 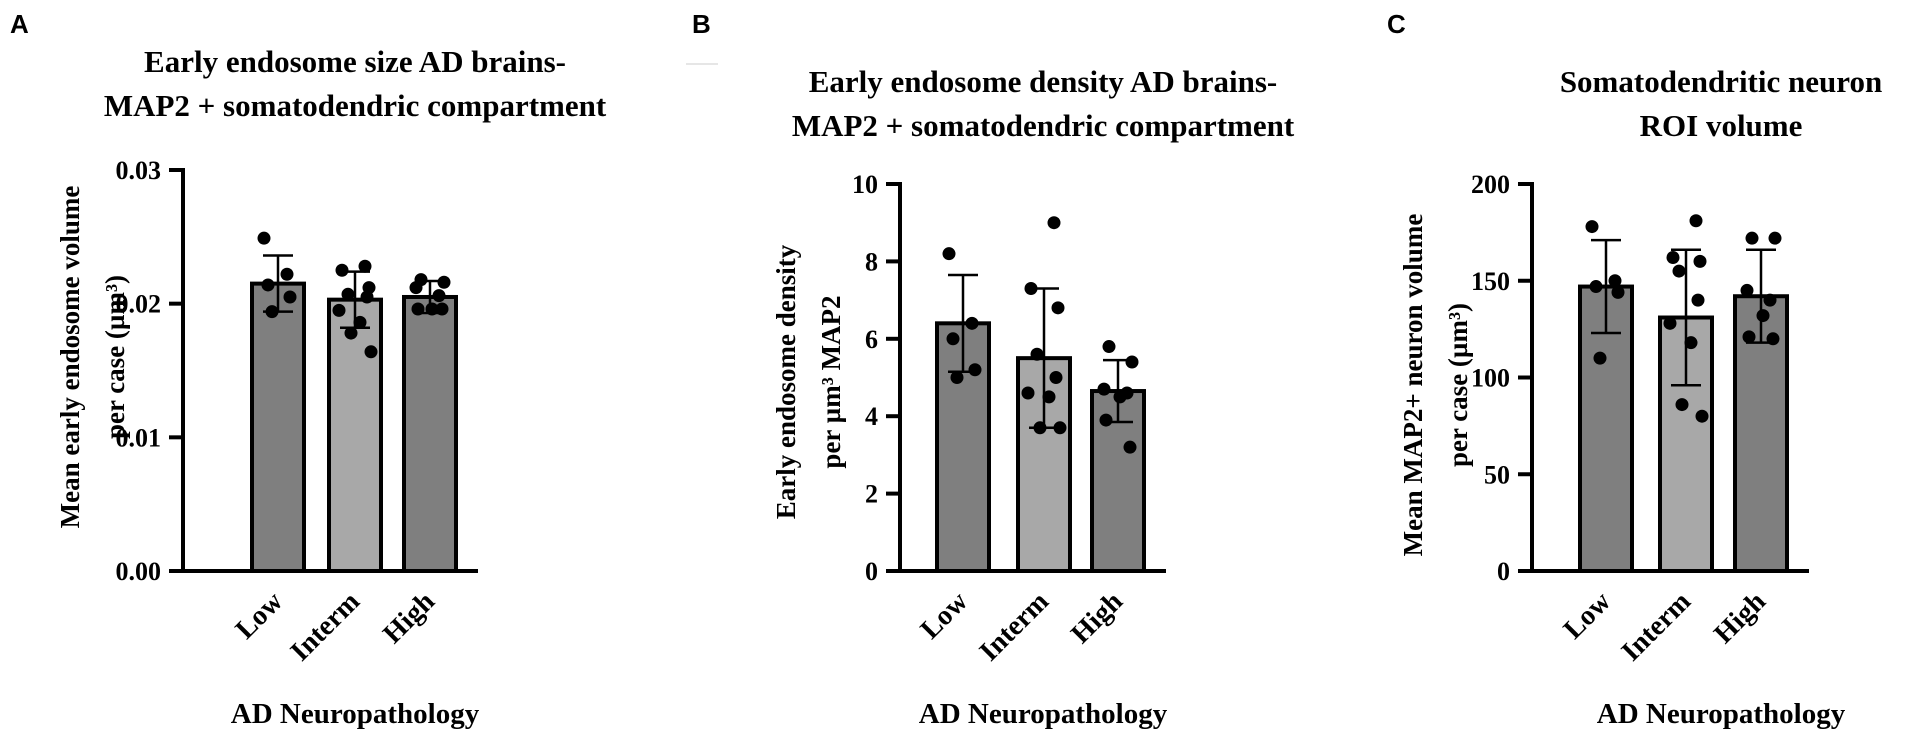 What do you see at coordinates (865, 184) in the screenshot?
I see `y-tick-label: 10` at bounding box center [865, 184].